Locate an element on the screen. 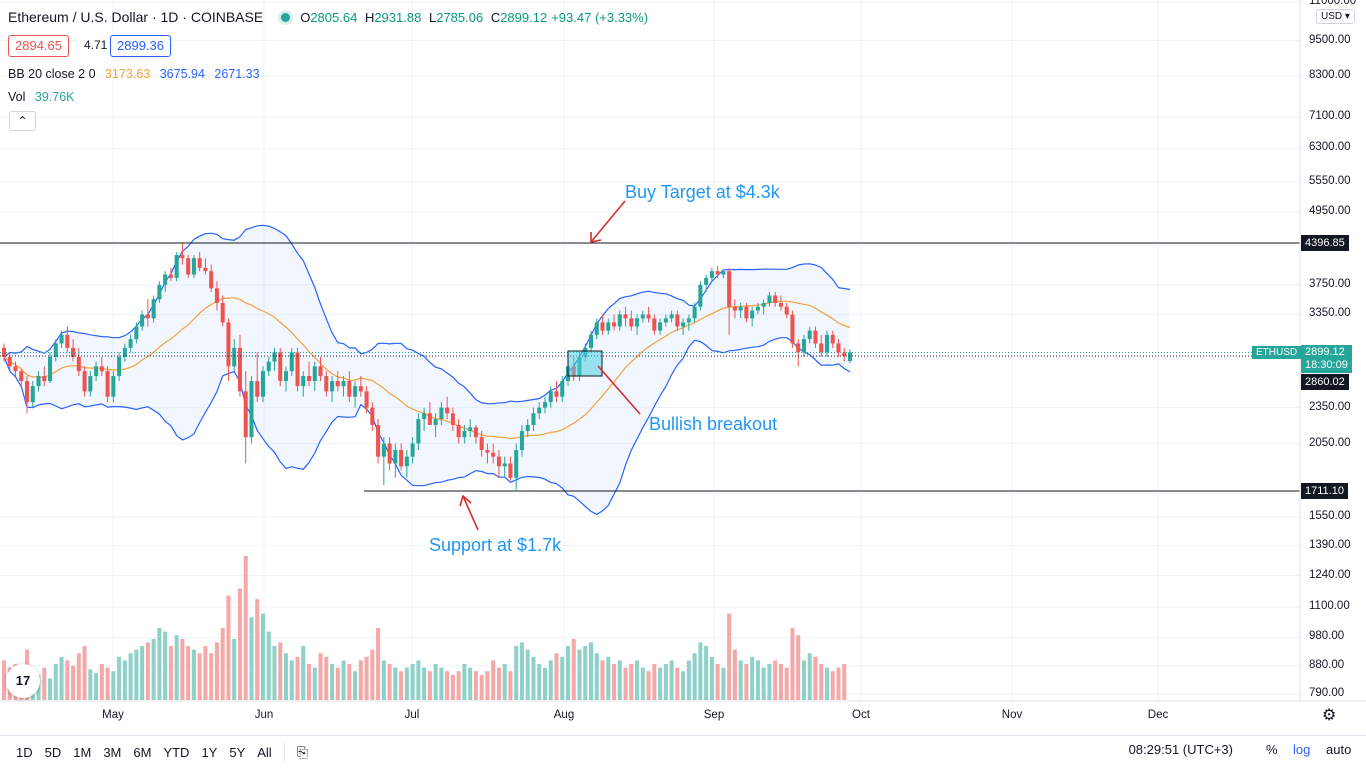 This screenshot has height=768, width=1366. vol-value: 39.76K is located at coordinates (54, 97).